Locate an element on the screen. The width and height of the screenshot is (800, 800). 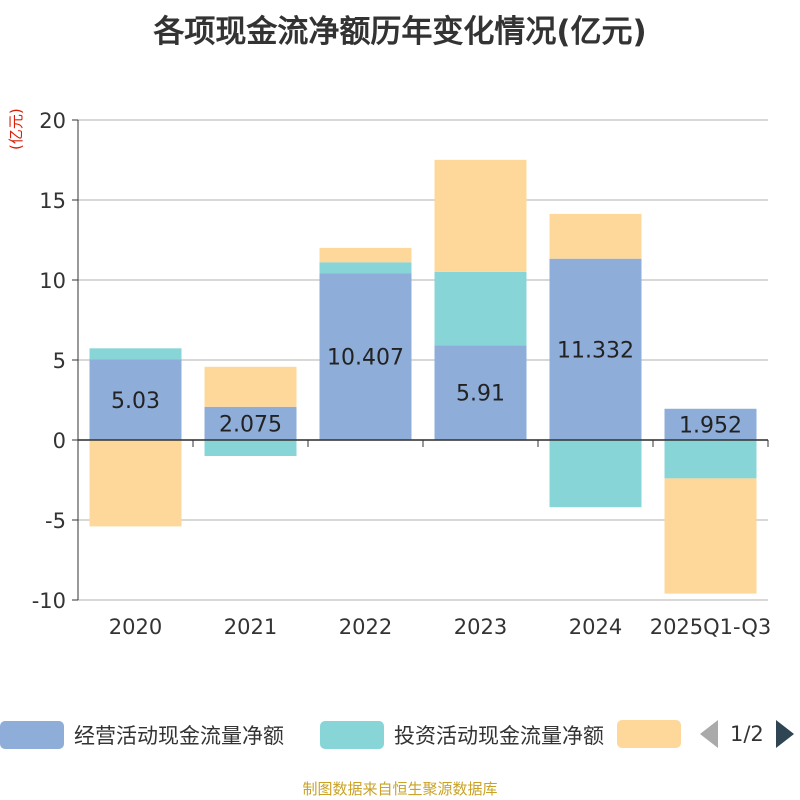
legend-pager: 1/2 is located at coordinates (747, 734).